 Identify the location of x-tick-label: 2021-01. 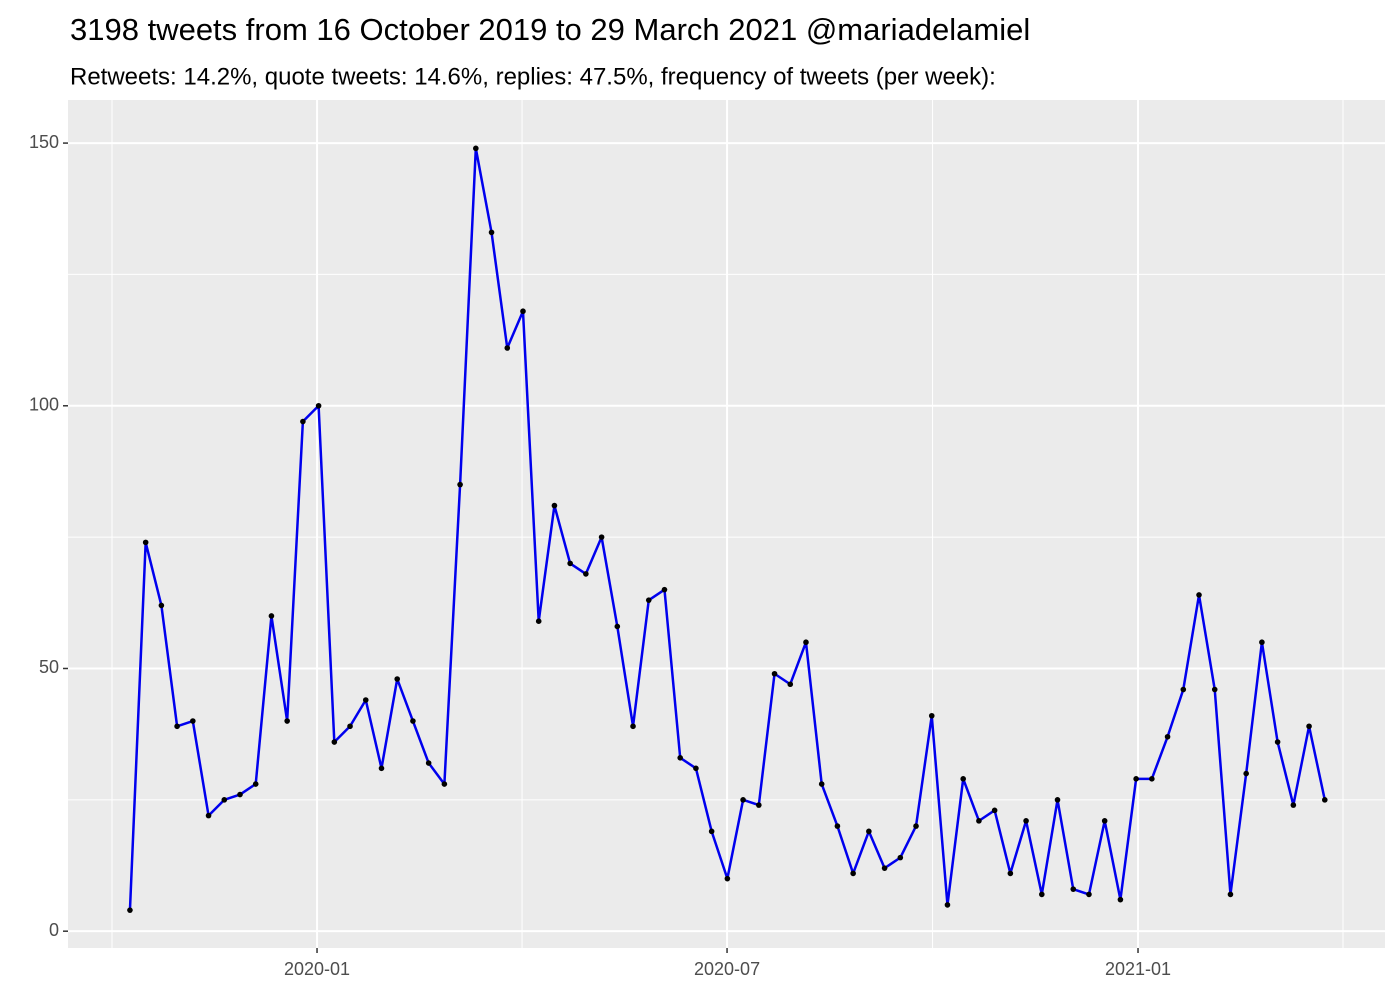
(1138, 969).